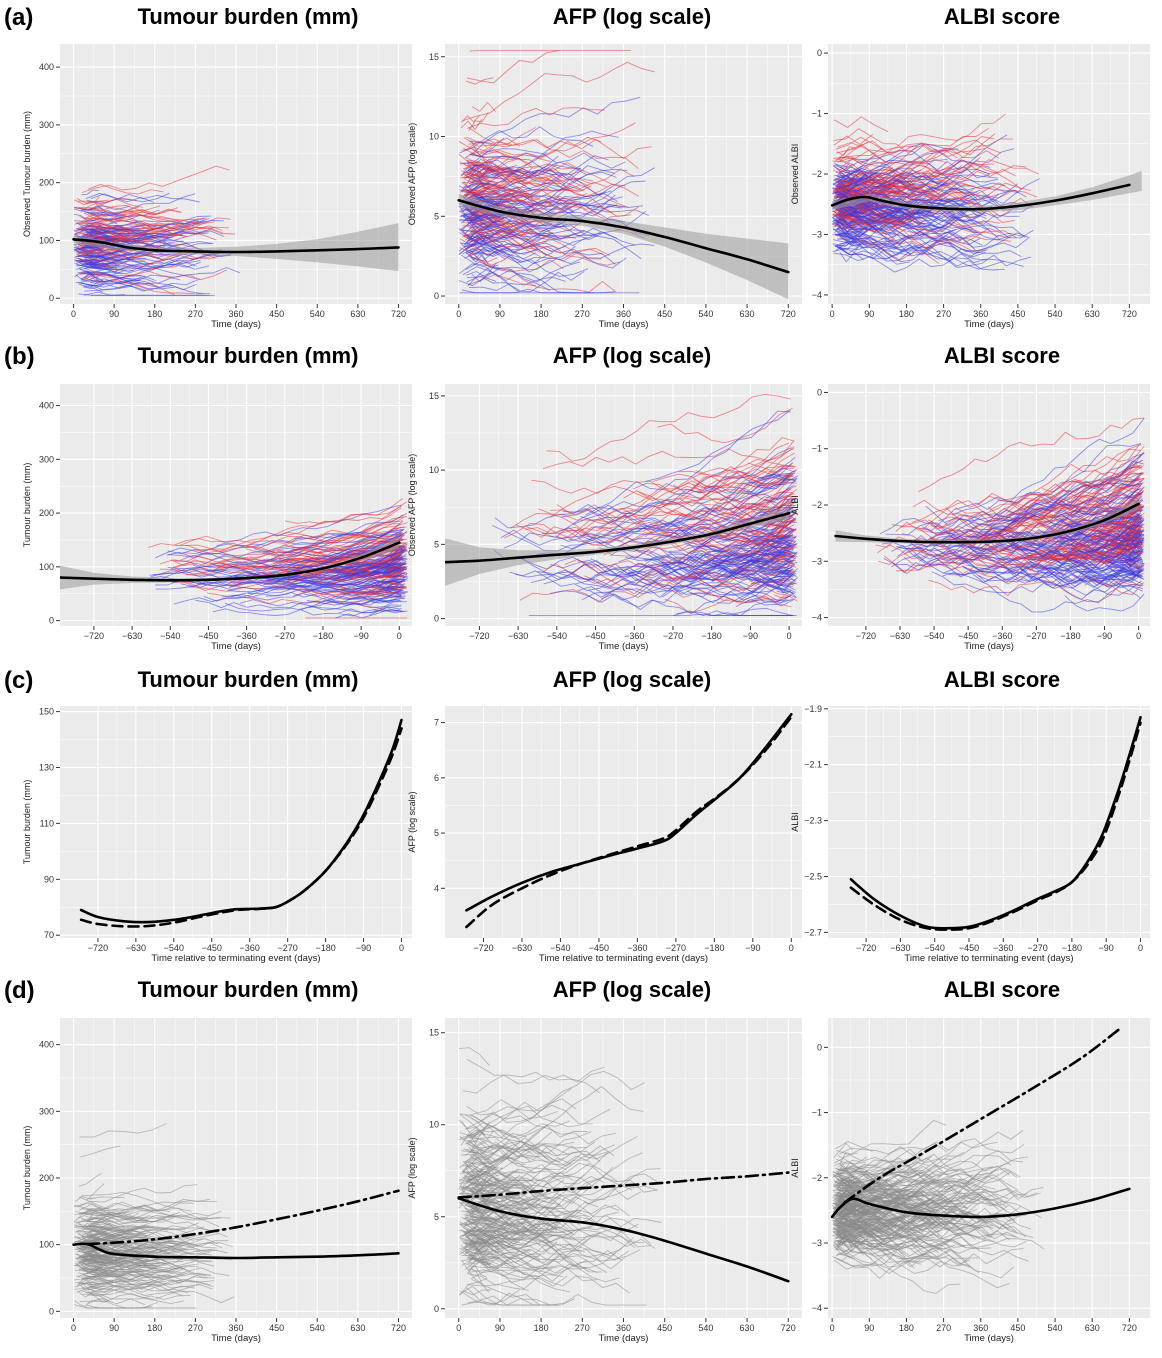  Describe the element at coordinates (632, 356) in the screenshot. I see `panel-title-b2: AFP (log scale)` at that location.